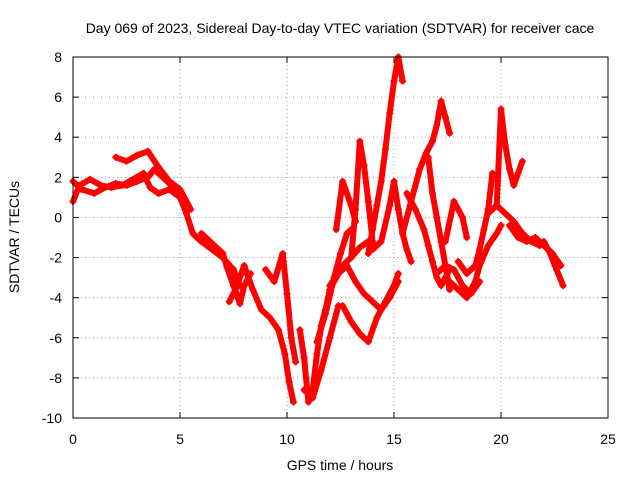 This screenshot has width=640, height=480. What do you see at coordinates (608, 439) in the screenshot?
I see `x-tick-label: 25` at bounding box center [608, 439].